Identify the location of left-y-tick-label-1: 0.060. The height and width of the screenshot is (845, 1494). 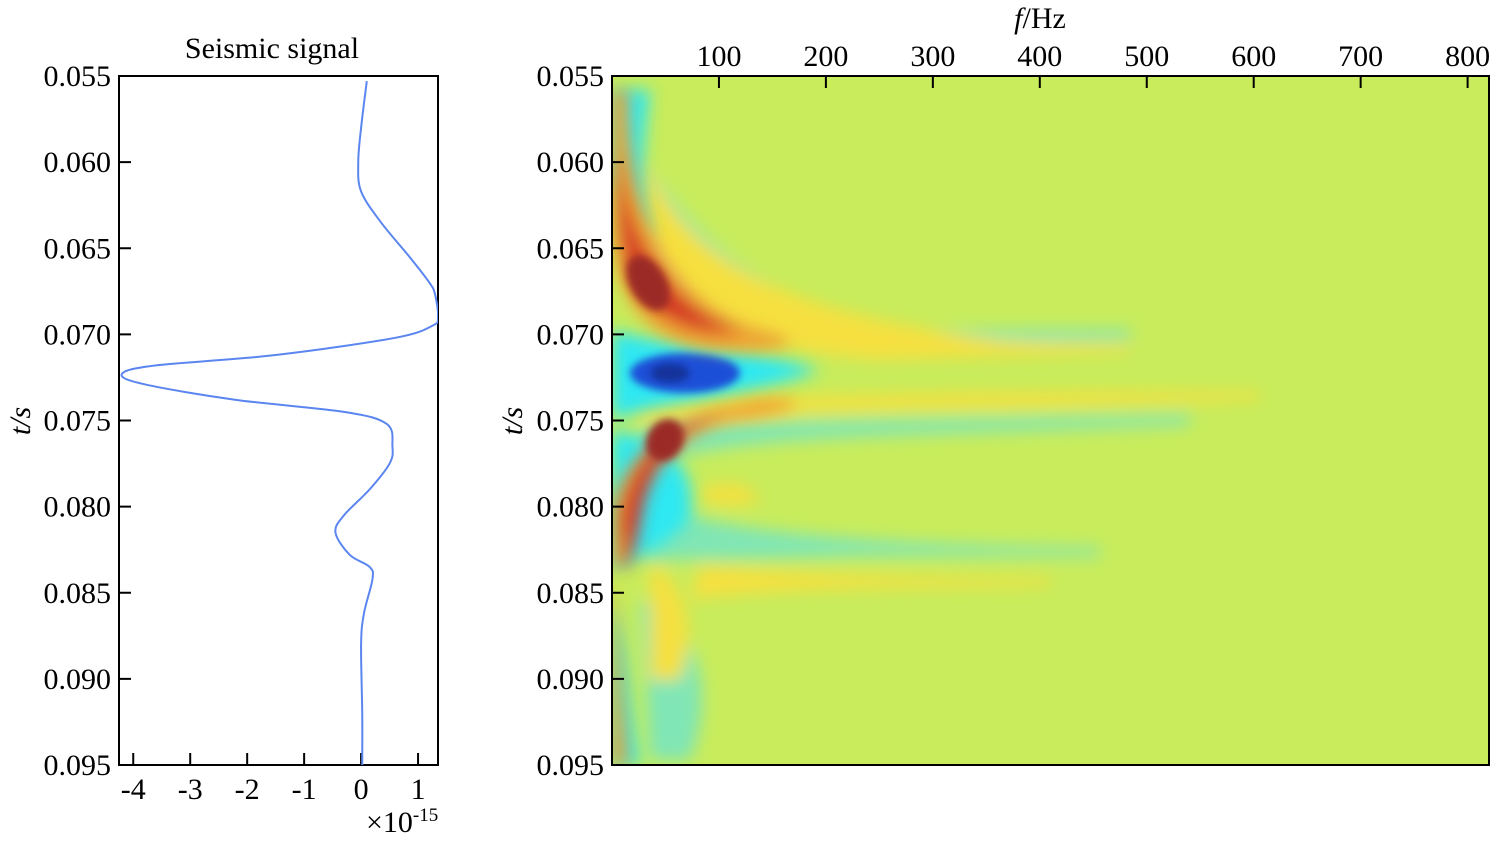
(78, 162).